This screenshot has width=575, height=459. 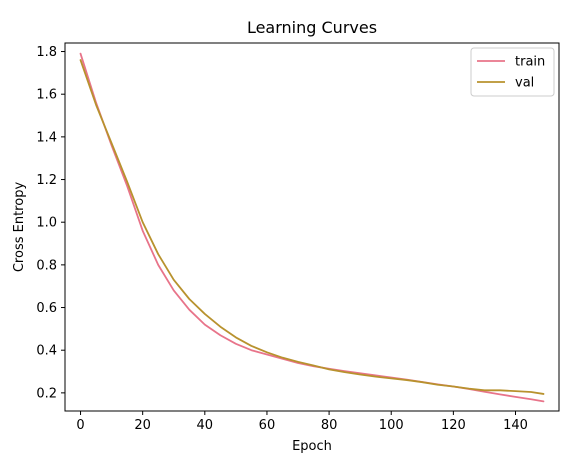 I want to click on x-tick-label: 120, so click(x=453, y=425).